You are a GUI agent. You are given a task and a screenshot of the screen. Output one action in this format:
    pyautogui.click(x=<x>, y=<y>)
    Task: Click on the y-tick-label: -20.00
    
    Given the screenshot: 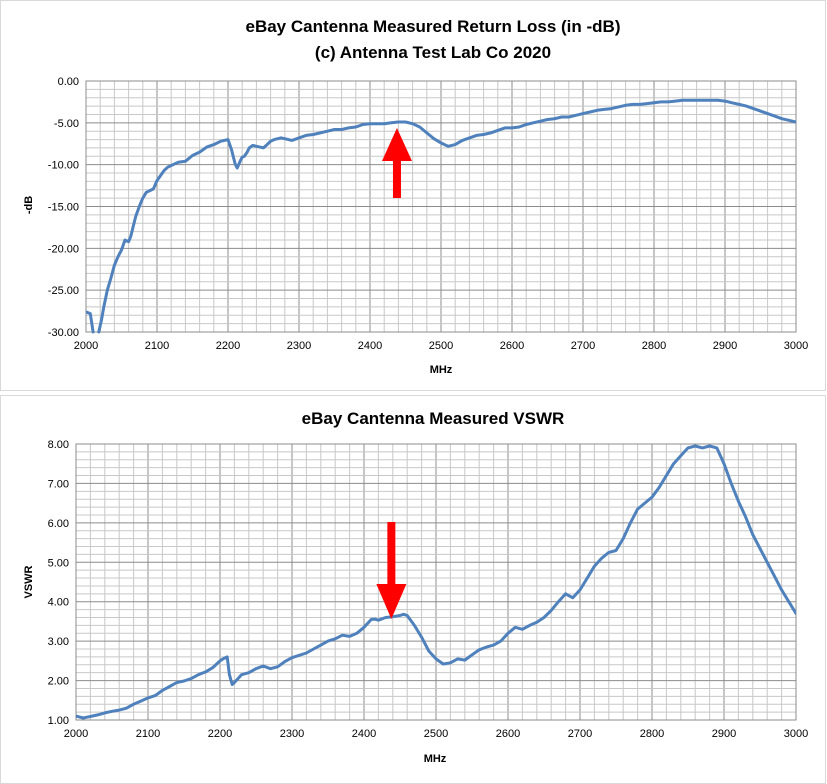 What is the action you would take?
    pyautogui.click(x=63, y=249)
    